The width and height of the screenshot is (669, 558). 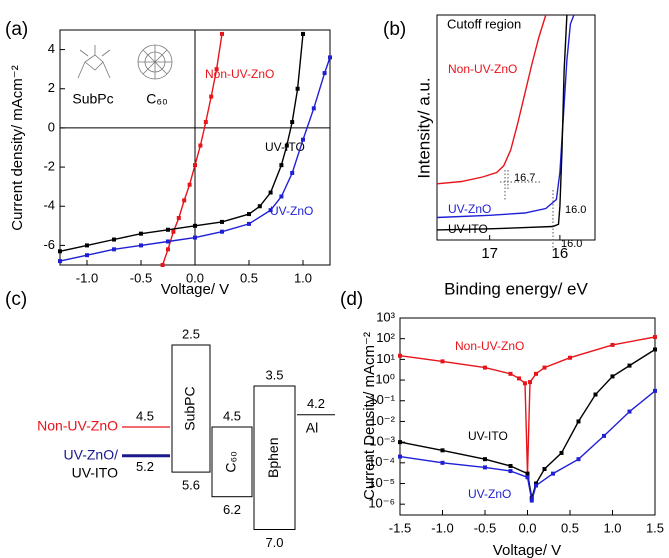 I want to click on layer-name: C₆₀, so click(x=231, y=462).